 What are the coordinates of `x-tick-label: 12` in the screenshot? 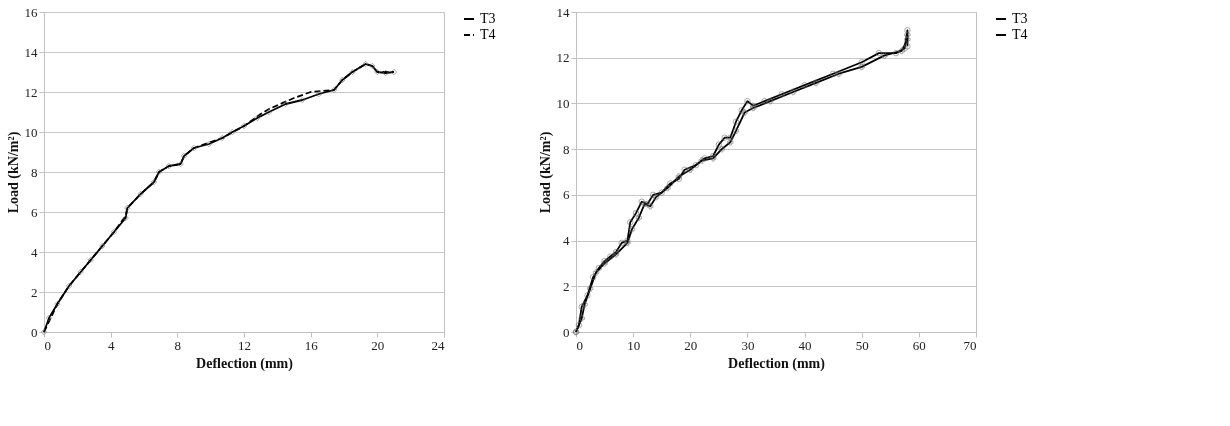 It's located at (244, 345).